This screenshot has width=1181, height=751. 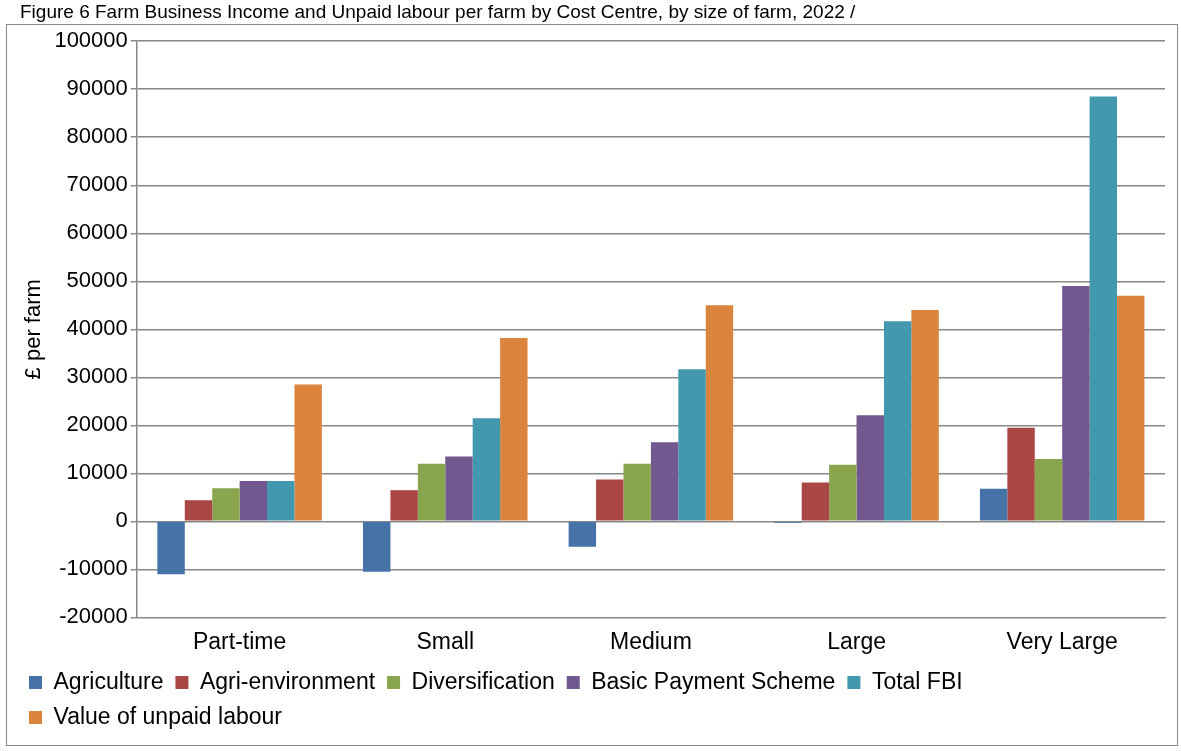 What do you see at coordinates (97, 424) in the screenshot?
I see `y-tick-label: 20000` at bounding box center [97, 424].